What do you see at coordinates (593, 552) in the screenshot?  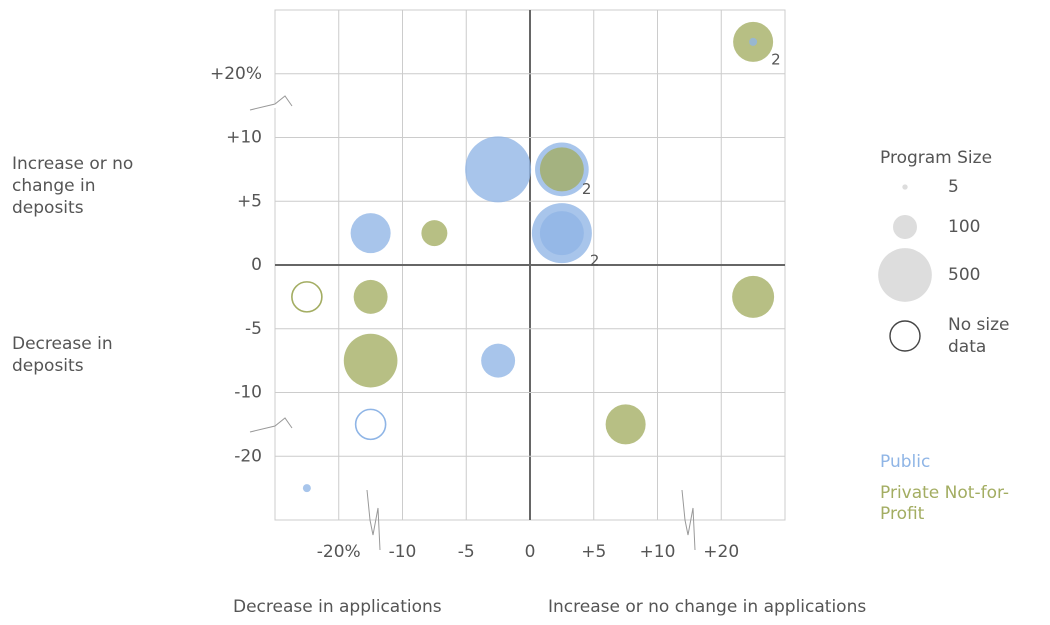 I see `x-tick-label: +5` at bounding box center [593, 552].